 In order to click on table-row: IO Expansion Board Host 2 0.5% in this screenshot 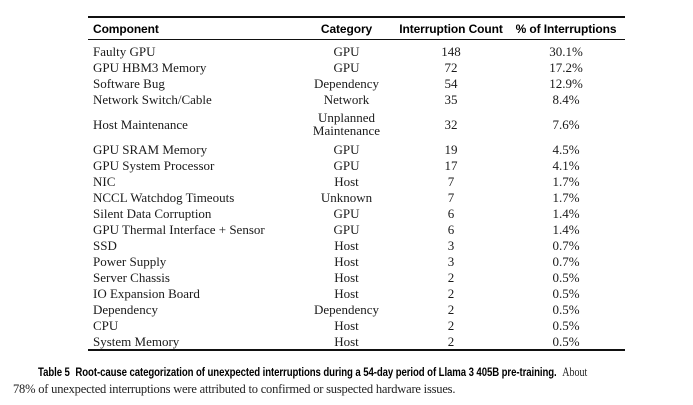, I will do `click(356, 293)`.